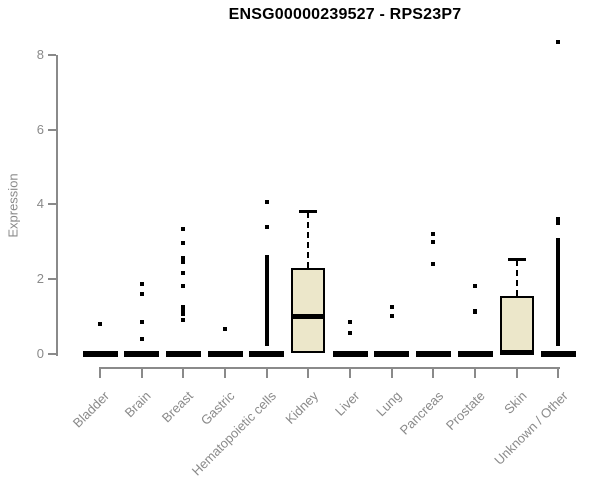  Describe the element at coordinates (40, 278) in the screenshot. I see `y-tick-label: 2` at that location.